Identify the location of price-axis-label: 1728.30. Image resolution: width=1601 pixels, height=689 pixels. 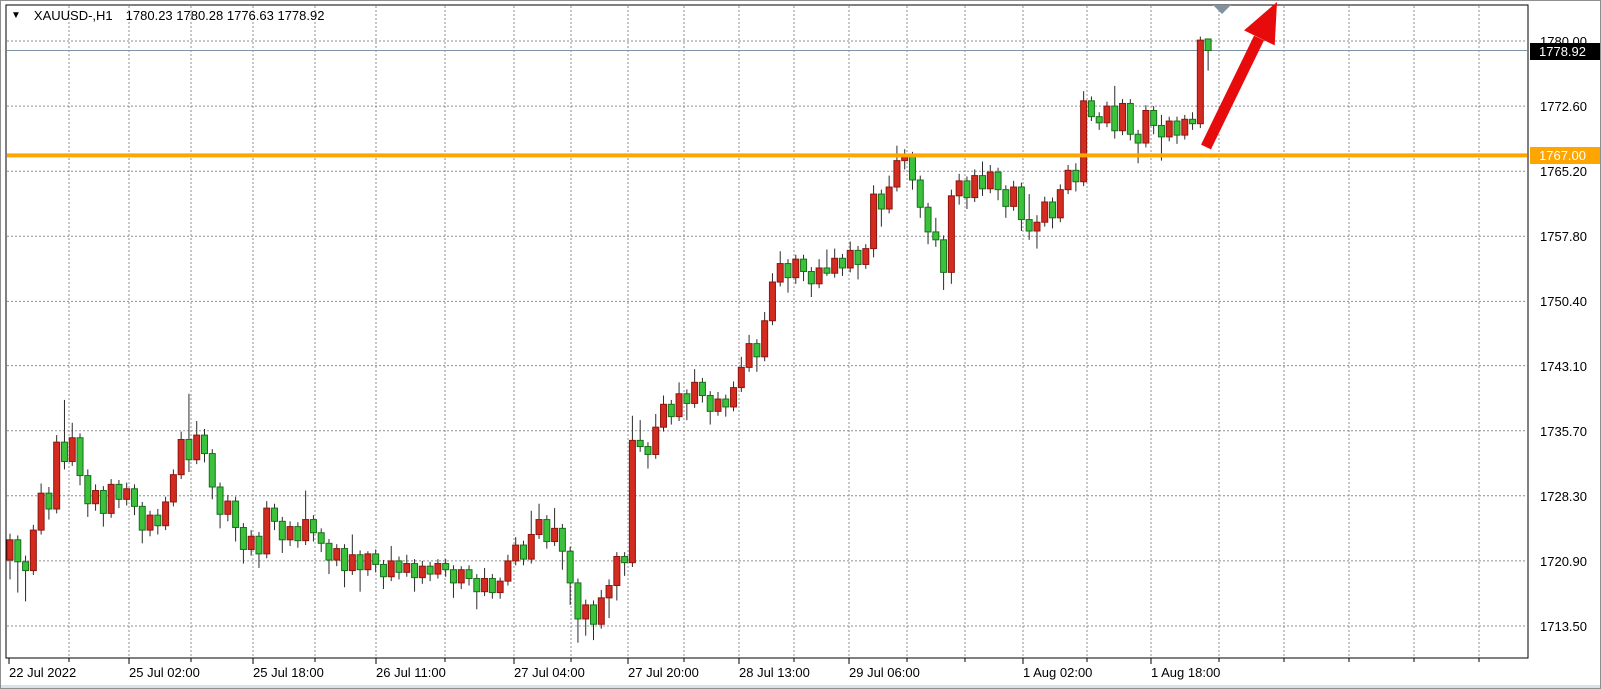
(1563, 496).